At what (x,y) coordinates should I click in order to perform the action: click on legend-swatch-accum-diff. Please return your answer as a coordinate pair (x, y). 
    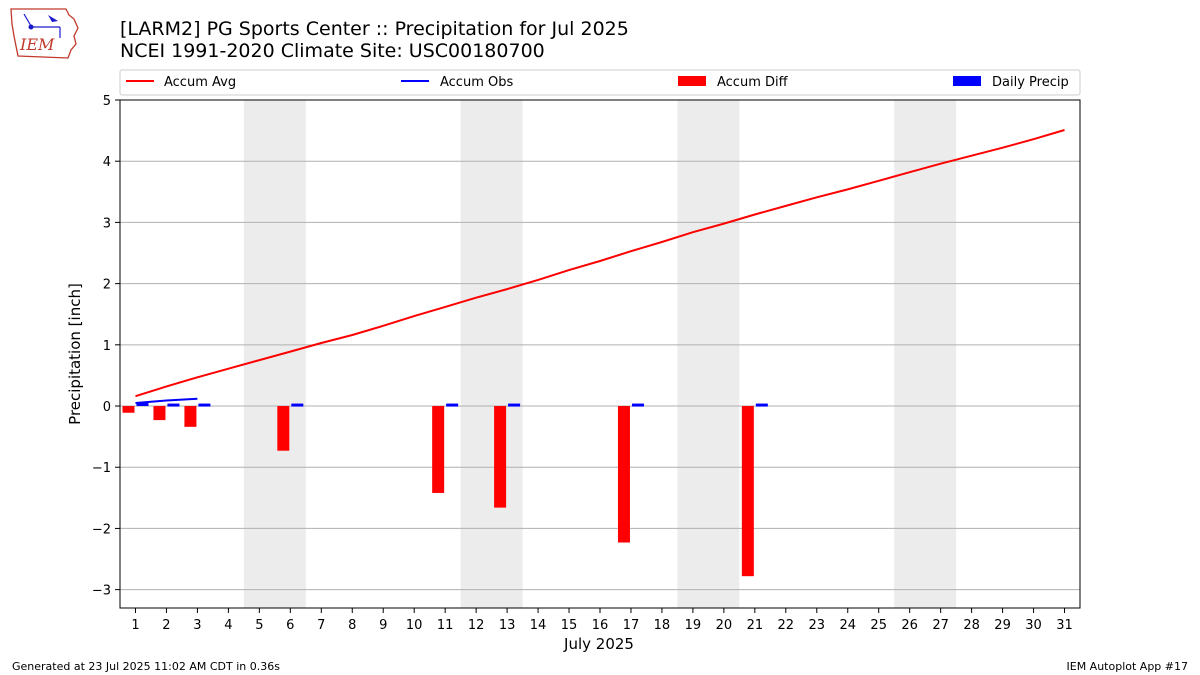
    Looking at the image, I should click on (692, 81).